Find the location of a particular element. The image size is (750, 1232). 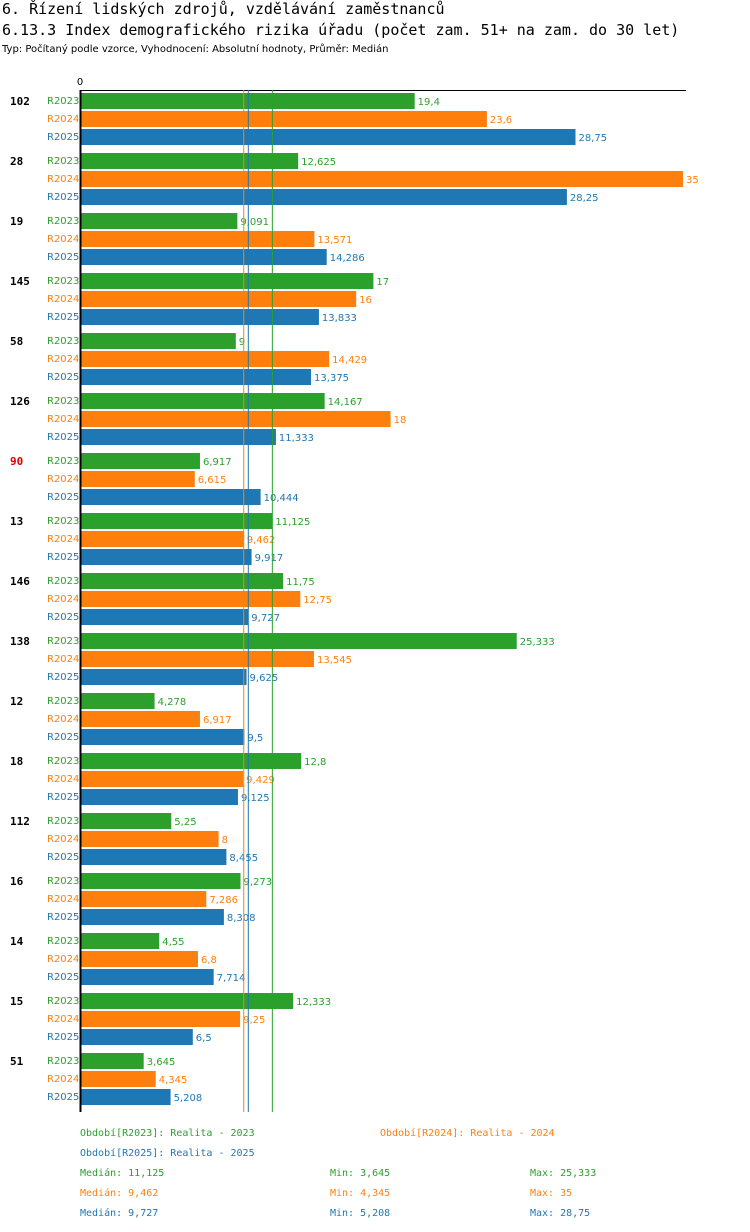

category-label: 145 is located at coordinates (20, 281).